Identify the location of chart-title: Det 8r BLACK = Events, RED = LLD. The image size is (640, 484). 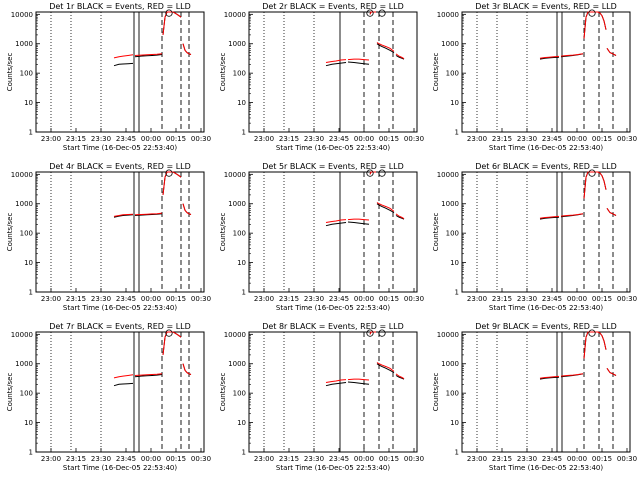
(333, 326).